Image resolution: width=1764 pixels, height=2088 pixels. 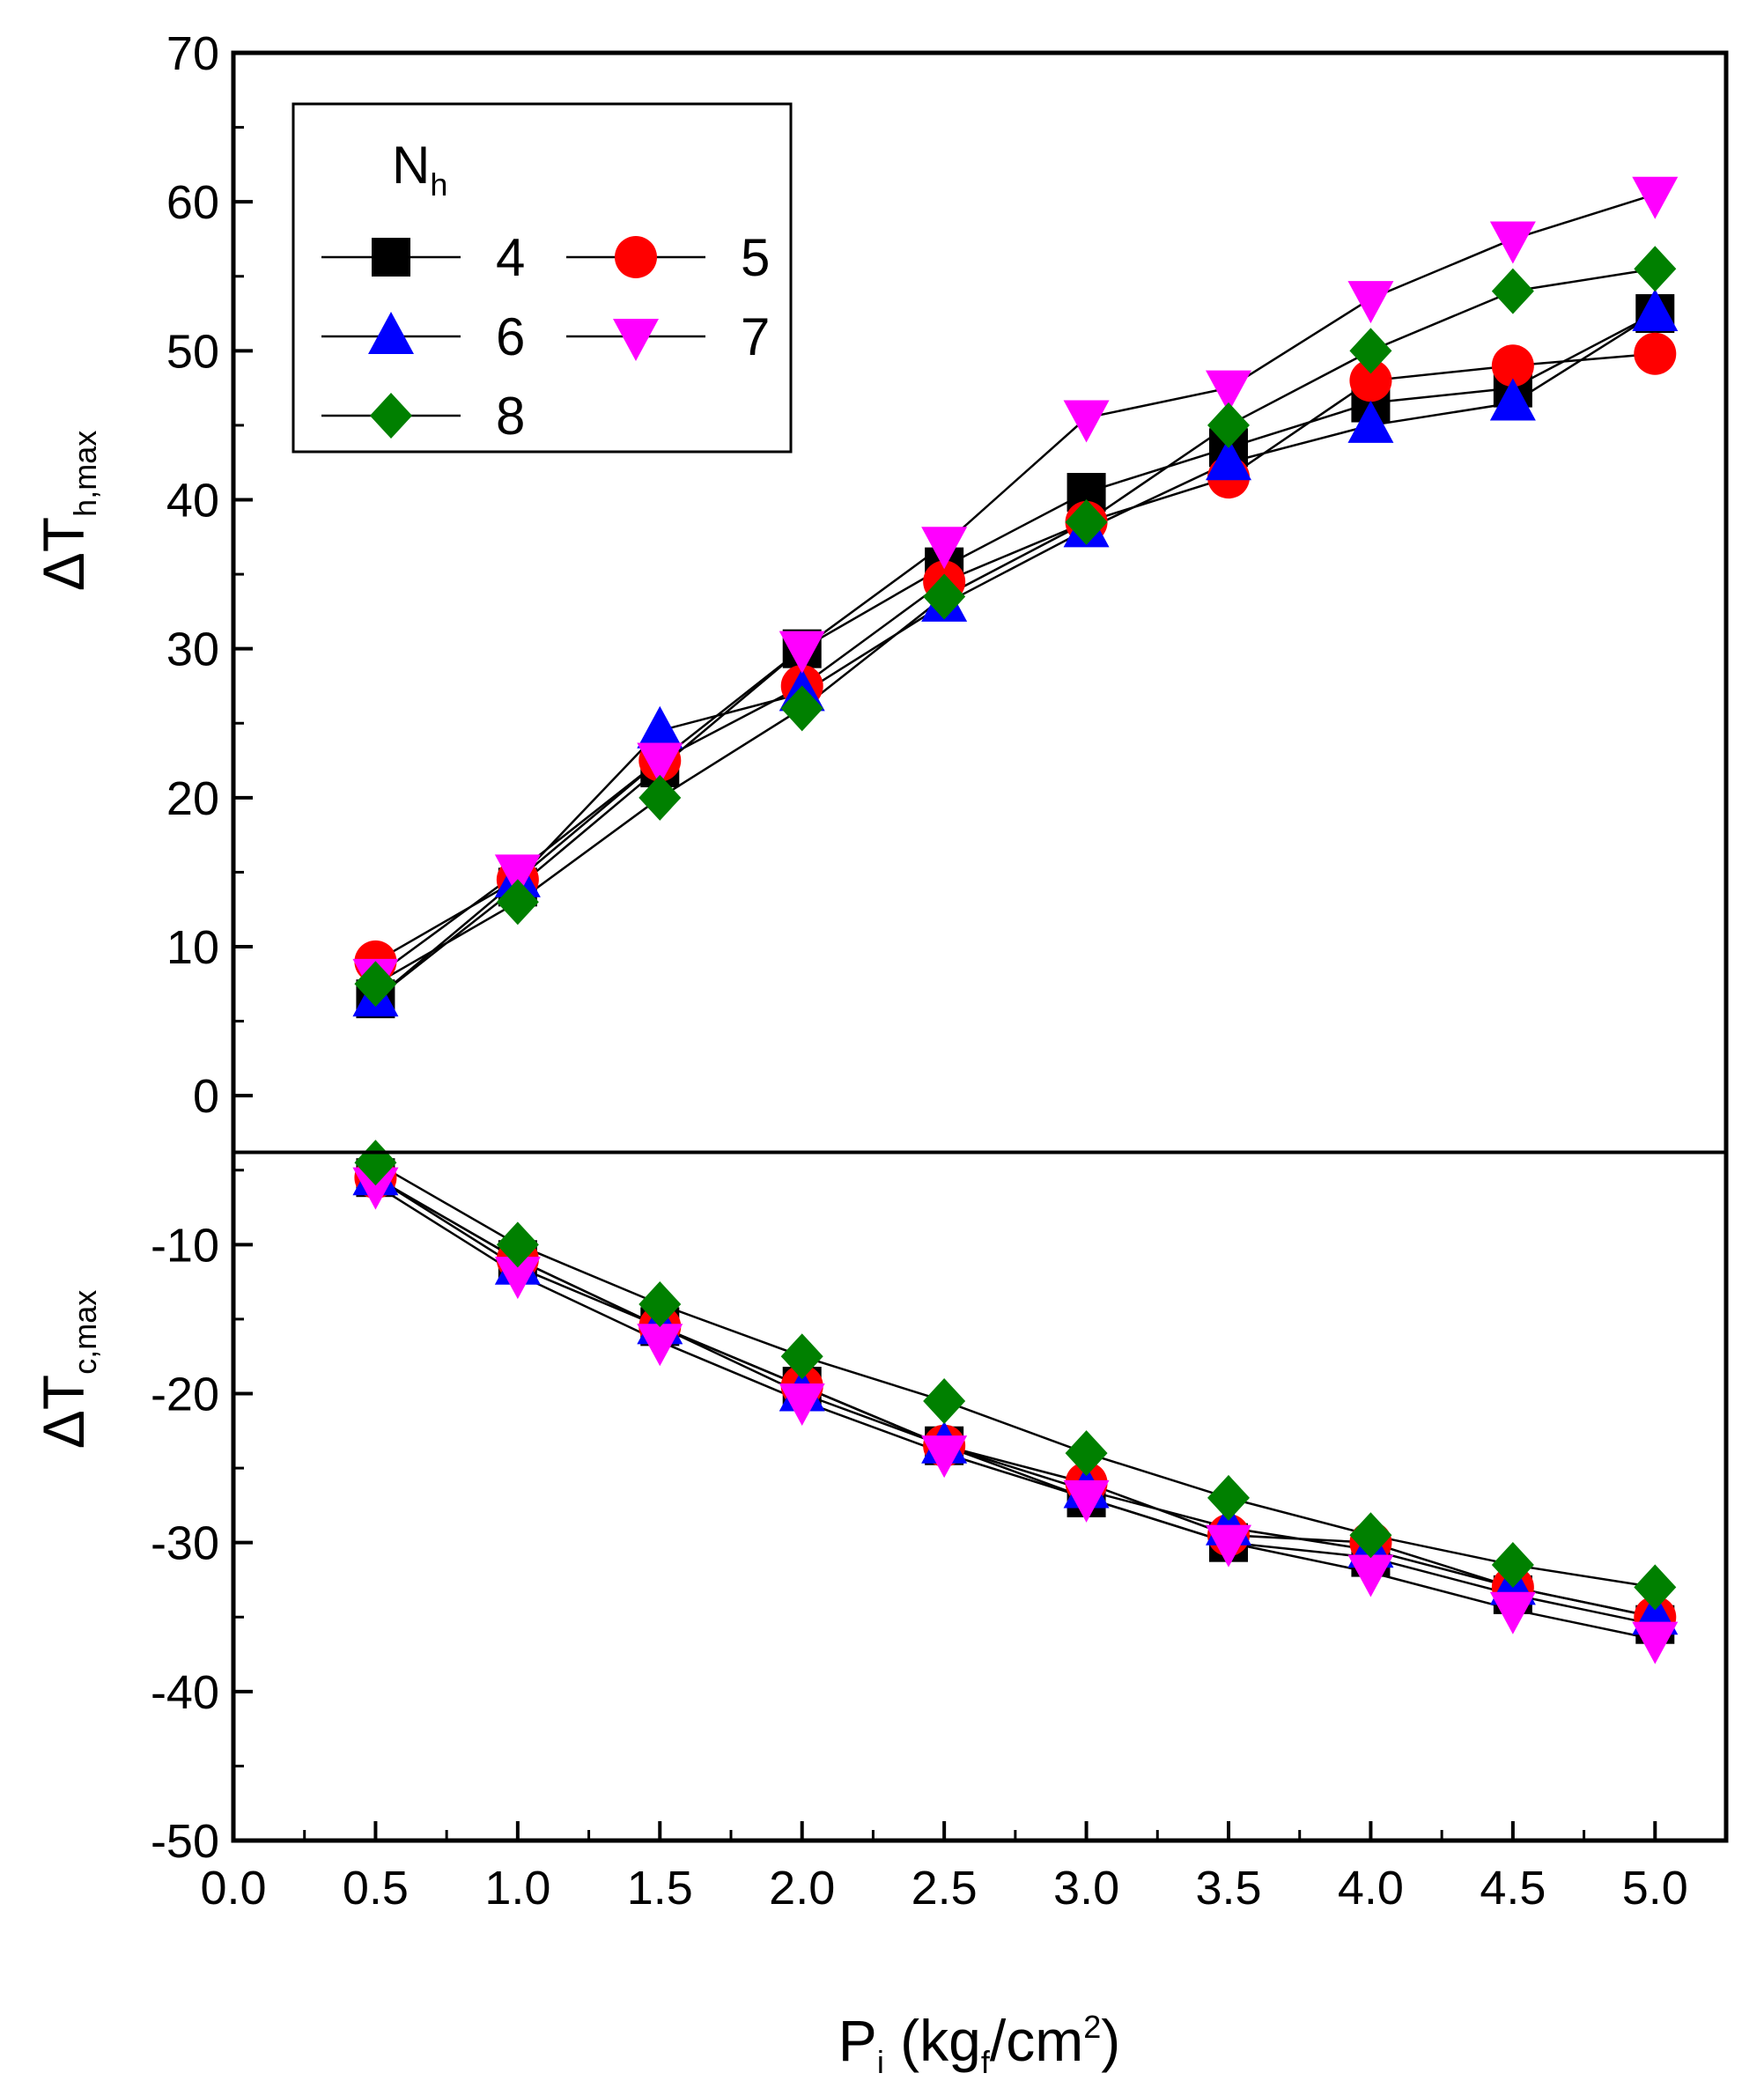 I want to click on y-tick-label: 40, so click(x=192, y=501).